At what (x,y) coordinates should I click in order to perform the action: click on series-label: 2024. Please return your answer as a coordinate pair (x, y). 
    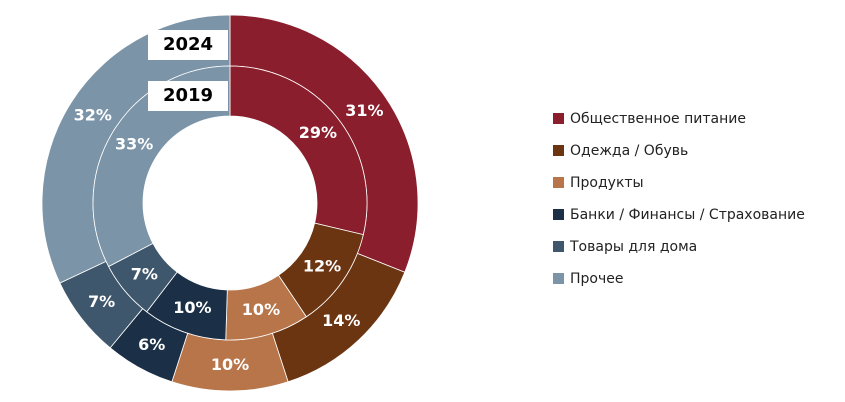
    Looking at the image, I should click on (188, 44).